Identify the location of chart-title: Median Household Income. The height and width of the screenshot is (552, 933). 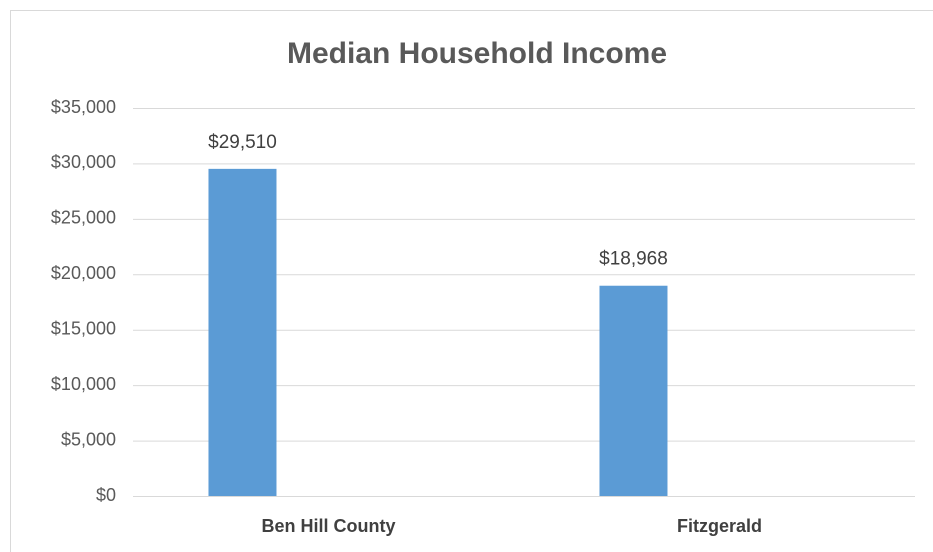
(477, 53).